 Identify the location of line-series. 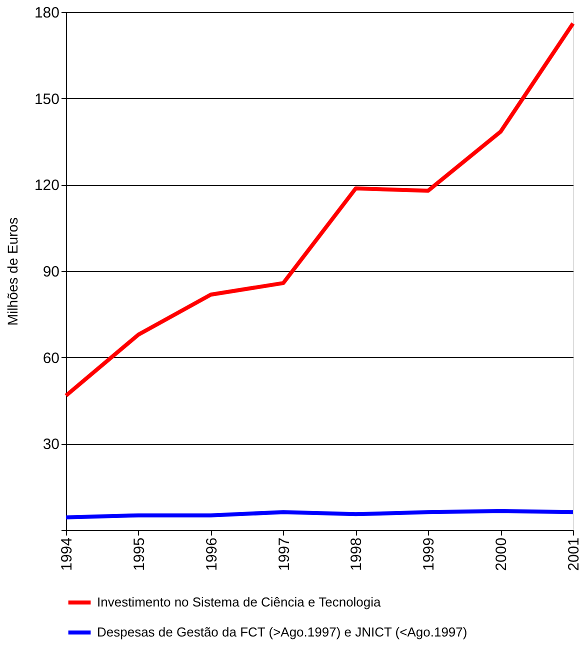
(319, 514).